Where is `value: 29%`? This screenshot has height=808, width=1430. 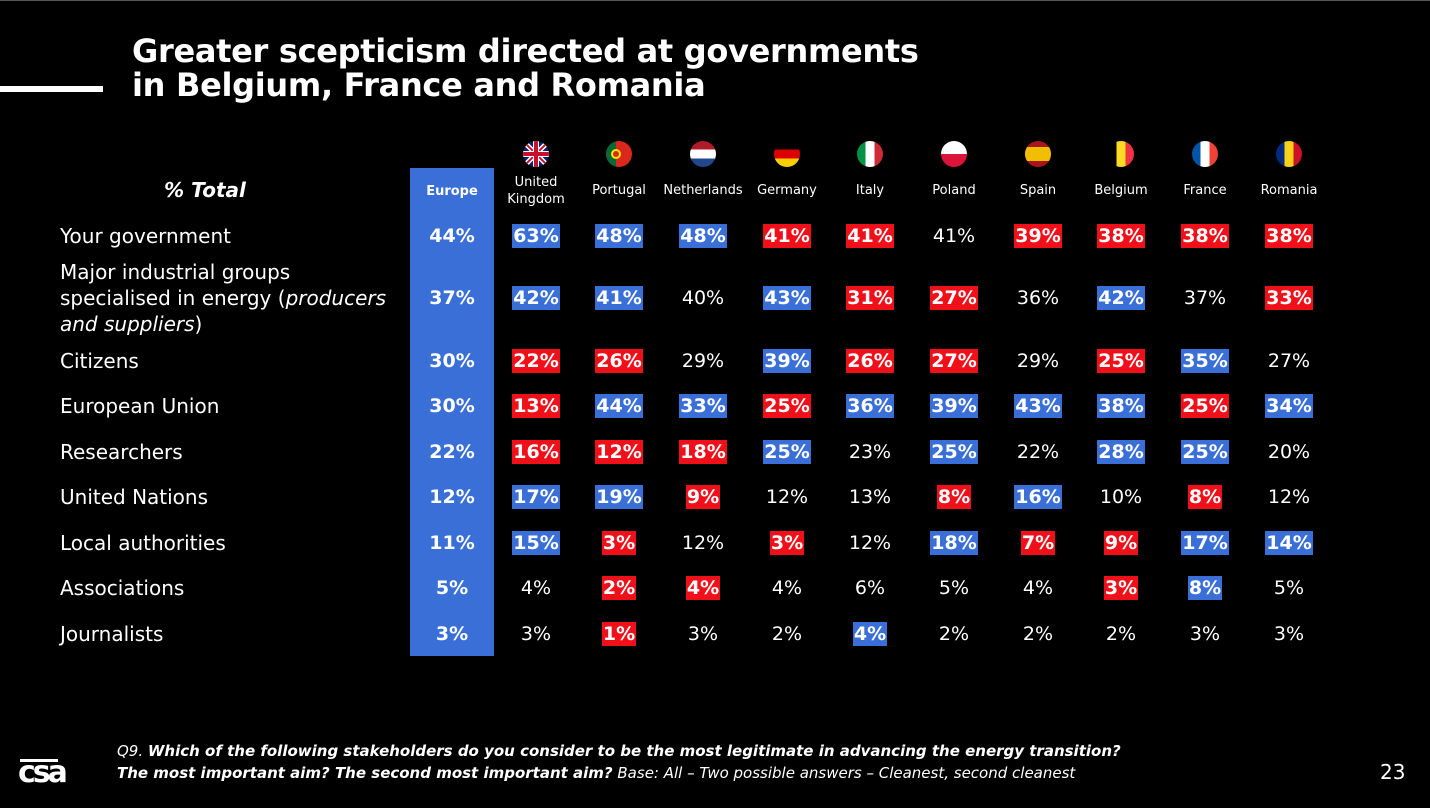
value: 29% is located at coordinates (1038, 361).